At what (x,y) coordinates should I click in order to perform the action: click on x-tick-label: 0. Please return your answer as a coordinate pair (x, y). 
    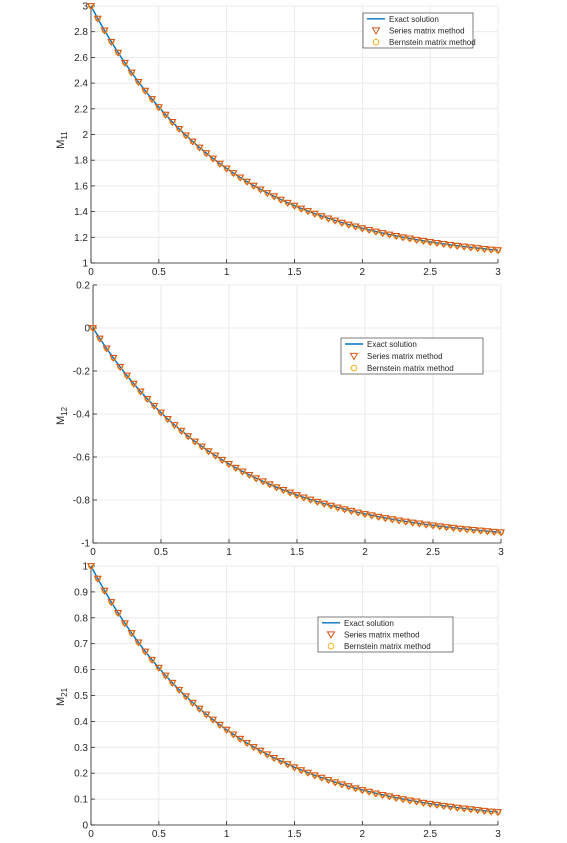
    Looking at the image, I should click on (91, 272).